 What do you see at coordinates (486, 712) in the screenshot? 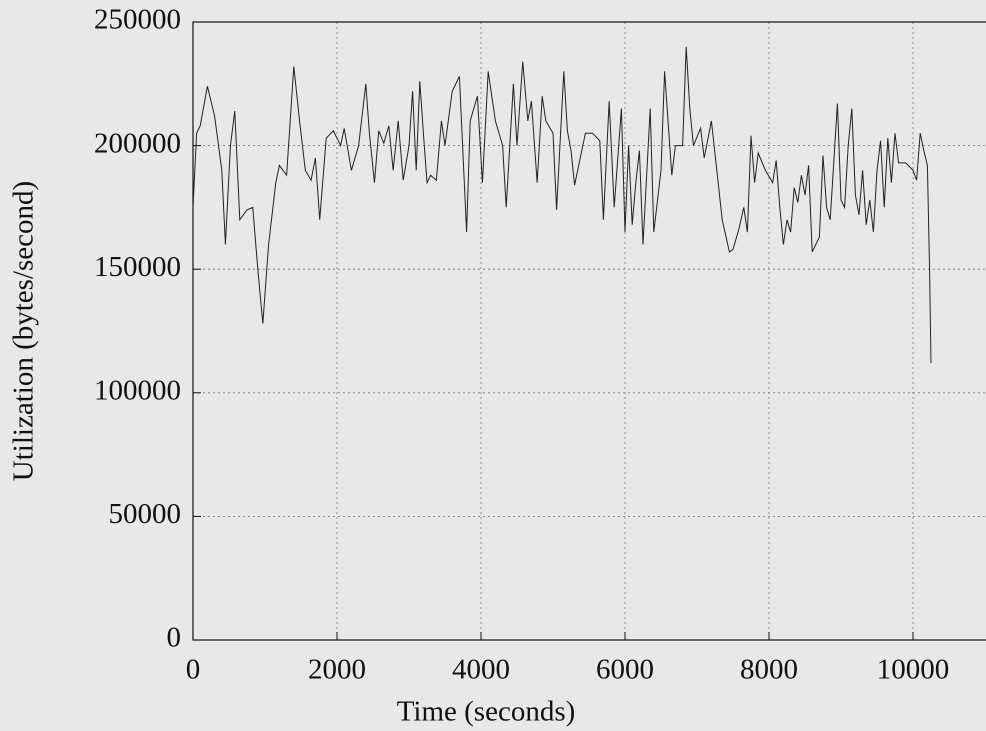
I see `x-axis-label: Time (seconds)` at bounding box center [486, 712].